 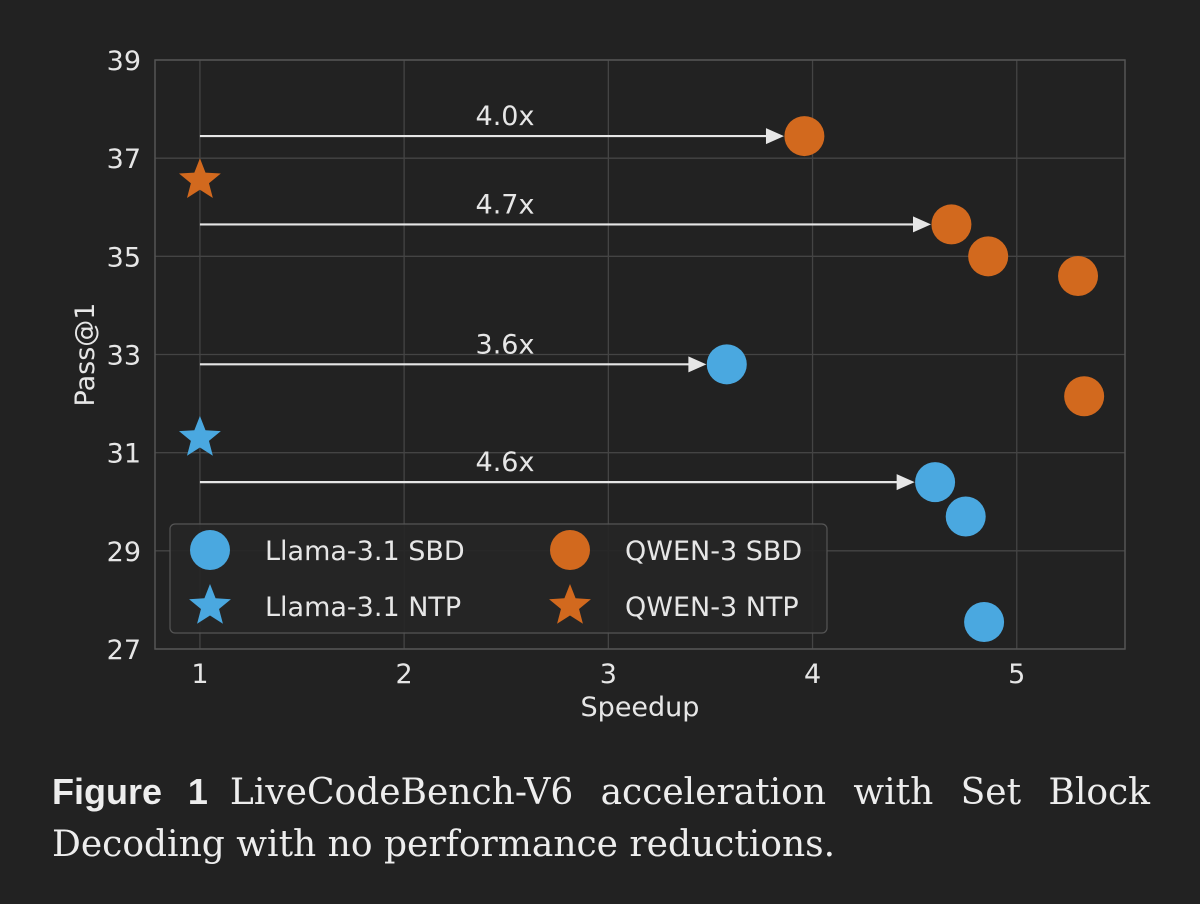 I want to click on y-tick-label: 33, so click(x=124, y=356).